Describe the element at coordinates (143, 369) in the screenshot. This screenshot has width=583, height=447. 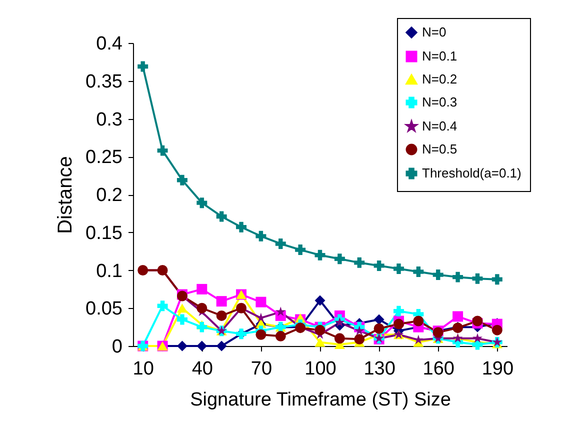
I see `x-tick-label: 10` at that location.